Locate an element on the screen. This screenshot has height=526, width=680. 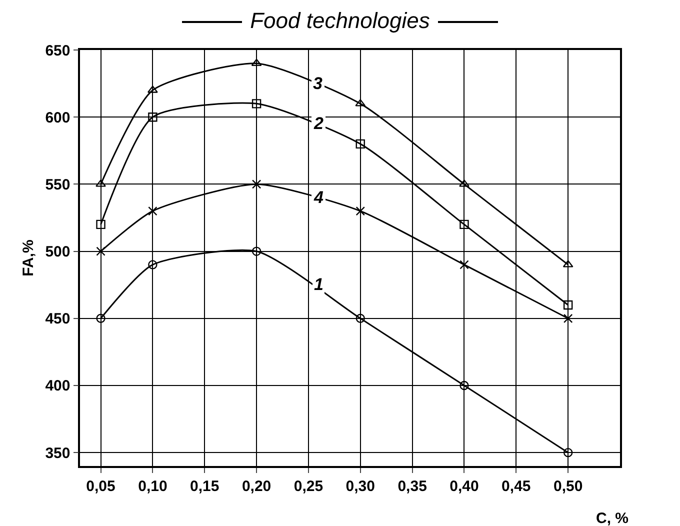
x-tick-label: 0,25 is located at coordinates (309, 486).